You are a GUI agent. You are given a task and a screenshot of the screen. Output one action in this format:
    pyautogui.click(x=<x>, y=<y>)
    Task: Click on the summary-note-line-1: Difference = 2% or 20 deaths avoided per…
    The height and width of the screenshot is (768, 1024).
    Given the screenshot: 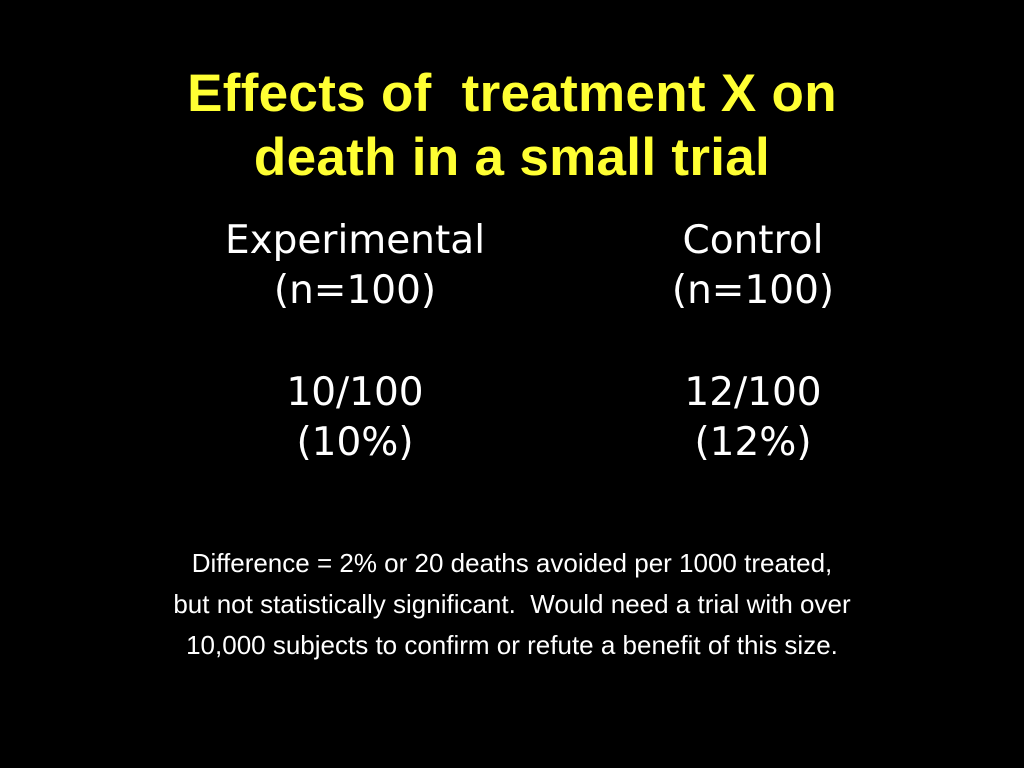 What is the action you would take?
    pyautogui.click(x=512, y=563)
    